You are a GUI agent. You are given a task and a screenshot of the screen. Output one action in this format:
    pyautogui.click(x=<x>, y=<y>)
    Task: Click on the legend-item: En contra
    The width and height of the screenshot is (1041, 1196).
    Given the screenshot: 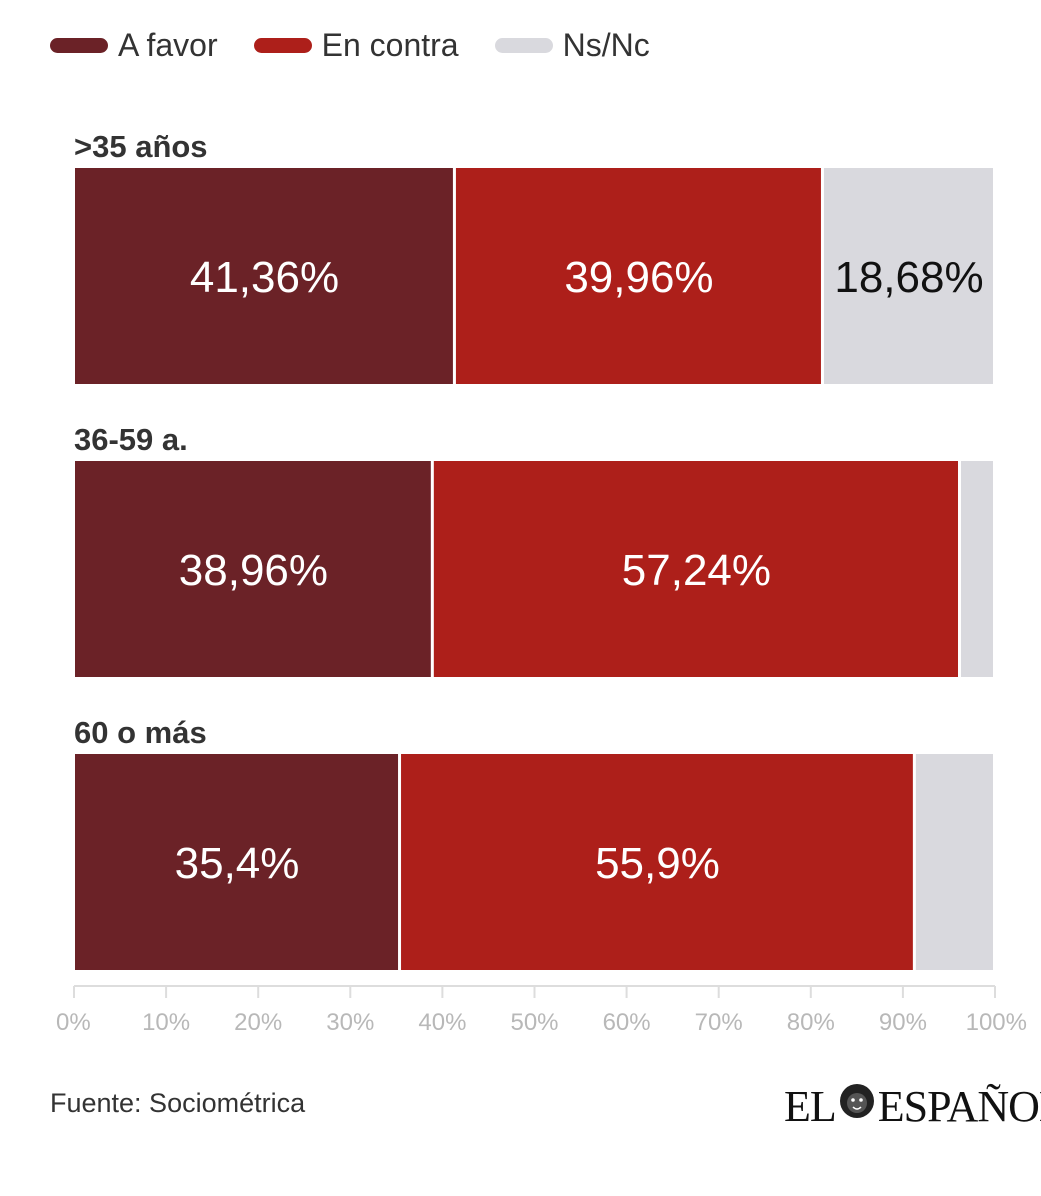 What is the action you would take?
    pyautogui.click(x=356, y=45)
    